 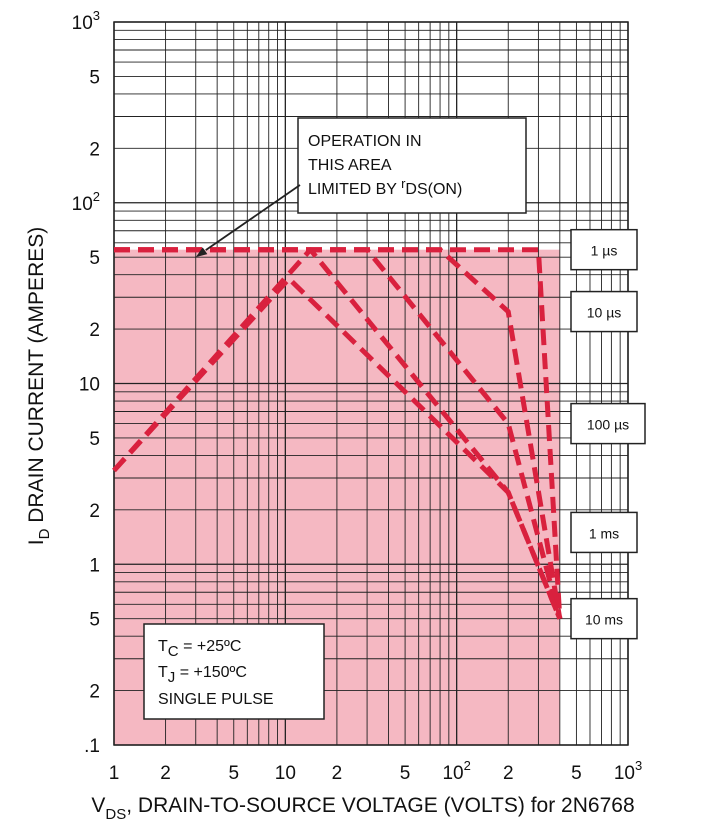 I want to click on pulse-label-4: 1 ms, so click(x=604, y=533).